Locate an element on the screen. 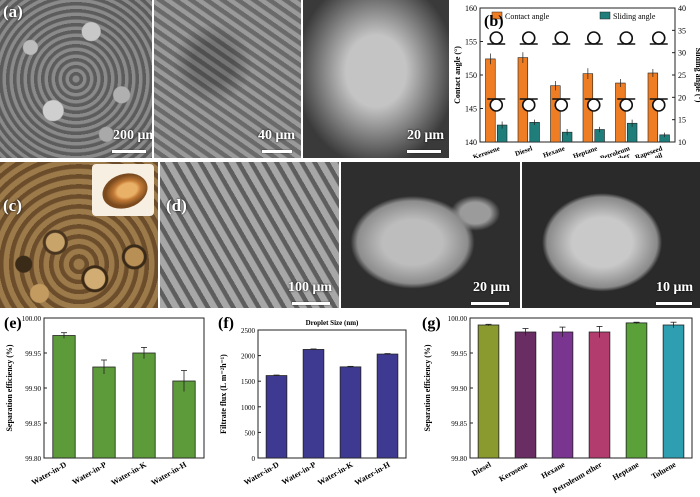 This screenshot has height=497, width=700. y-axis-label: Separation efficiency (%) is located at coordinates (427, 387).